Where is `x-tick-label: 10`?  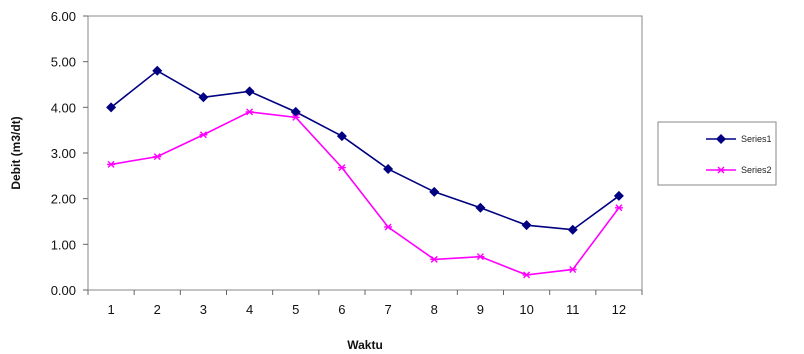 x-tick-label: 10 is located at coordinates (526, 309).